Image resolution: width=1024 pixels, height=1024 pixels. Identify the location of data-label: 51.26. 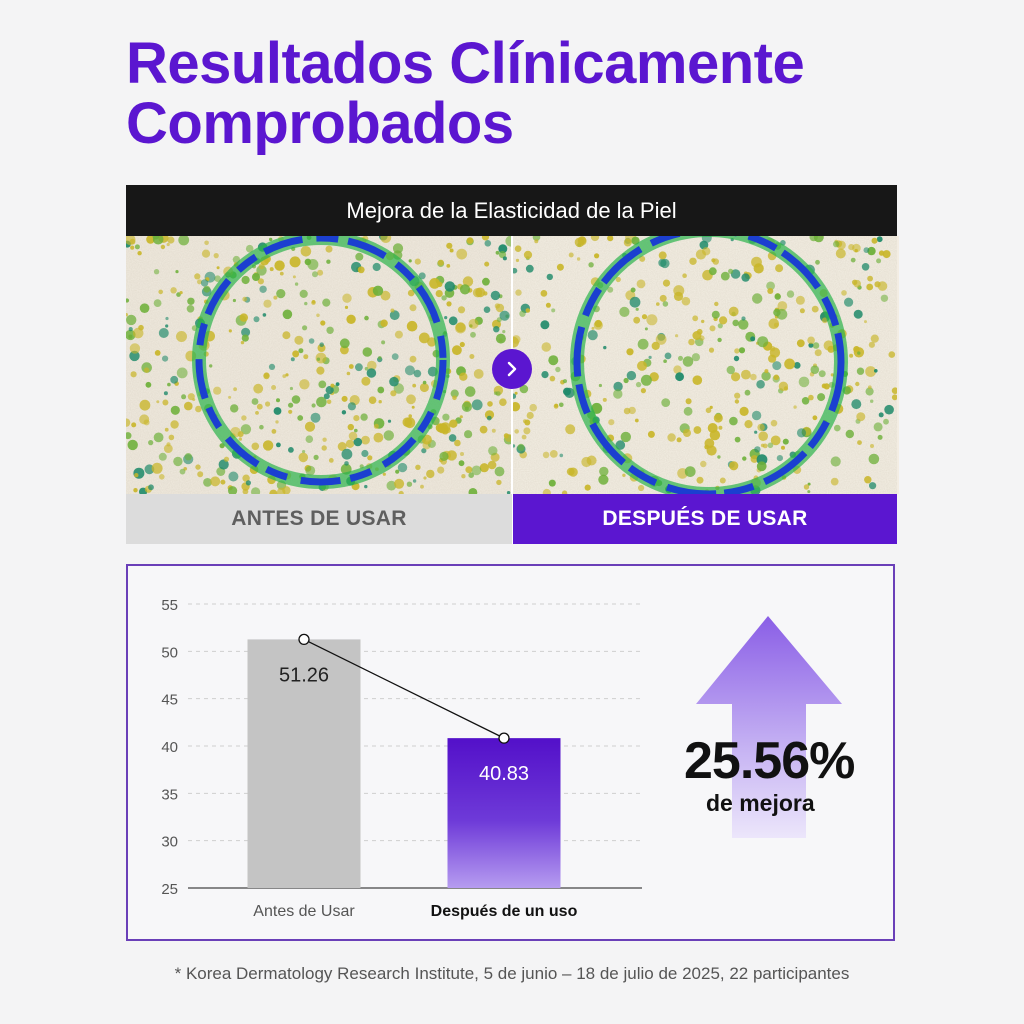
(304, 675).